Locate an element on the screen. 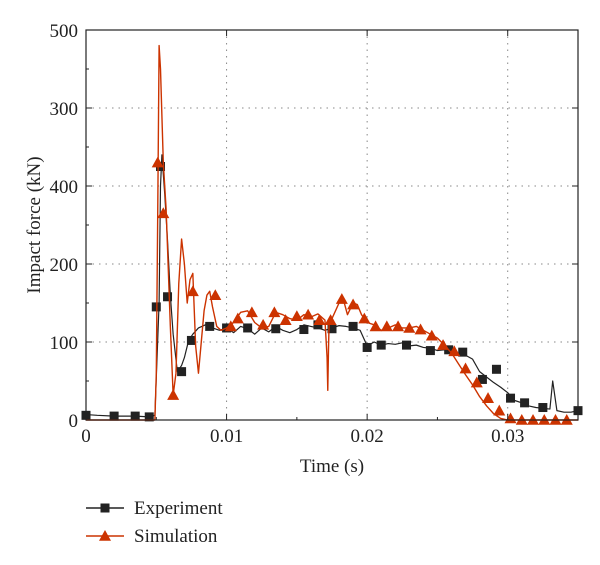  x-tick-label: 0.01 is located at coordinates (226, 436).